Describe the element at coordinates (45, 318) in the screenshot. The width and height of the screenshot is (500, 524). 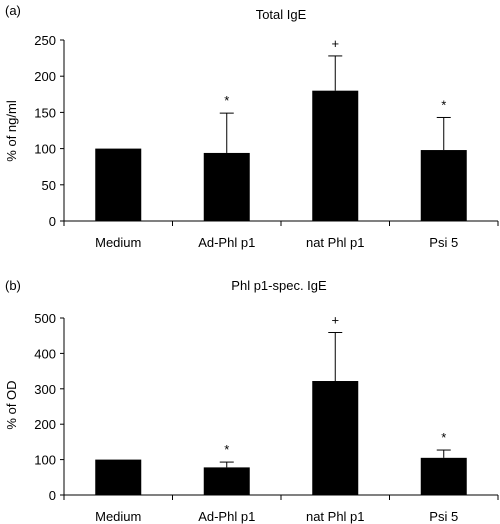
I see `panel-b-y-tick-label: 500` at that location.